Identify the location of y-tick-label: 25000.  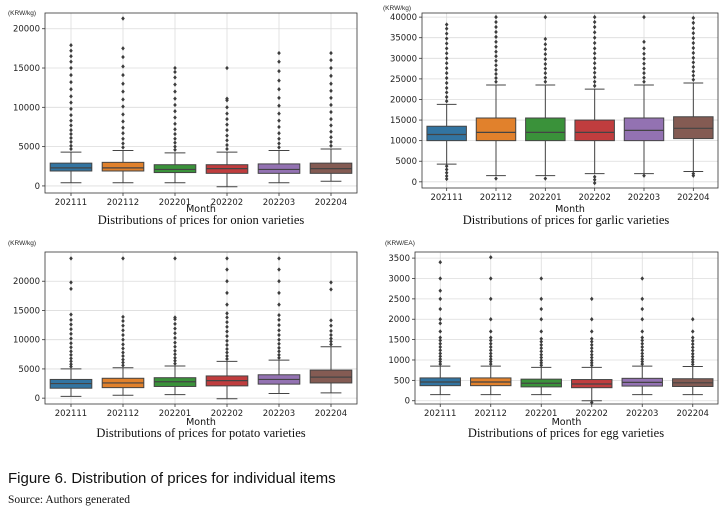
(403, 80).